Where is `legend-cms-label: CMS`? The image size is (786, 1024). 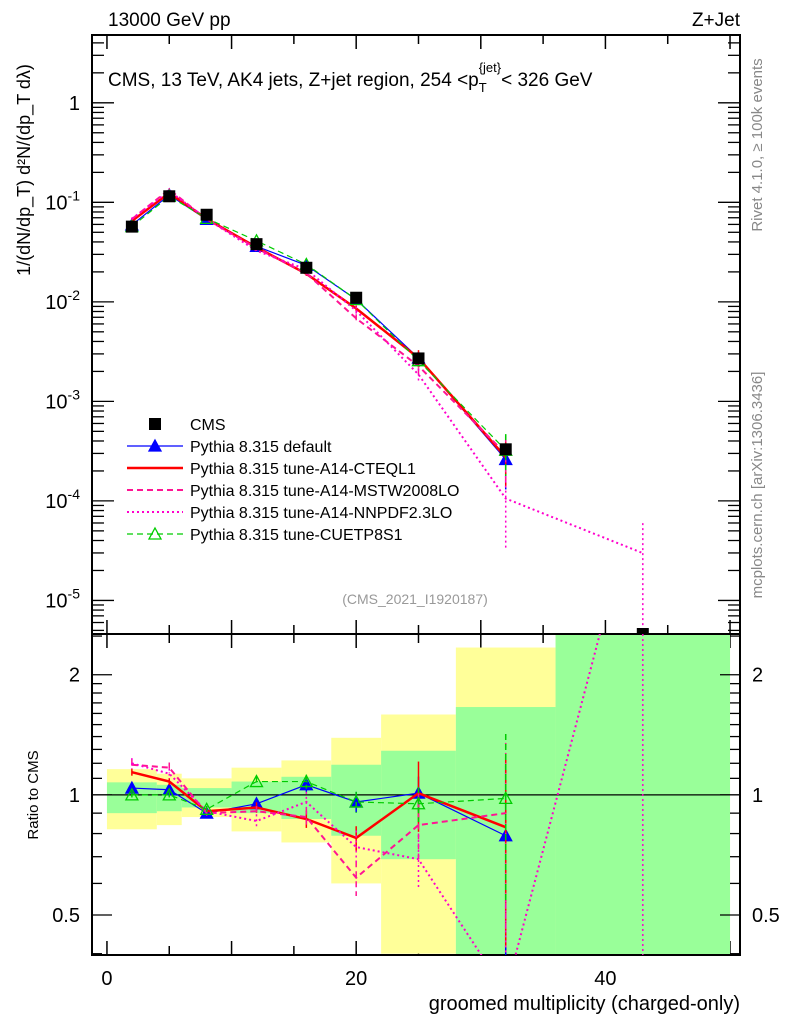 legend-cms-label: CMS is located at coordinates (208, 425).